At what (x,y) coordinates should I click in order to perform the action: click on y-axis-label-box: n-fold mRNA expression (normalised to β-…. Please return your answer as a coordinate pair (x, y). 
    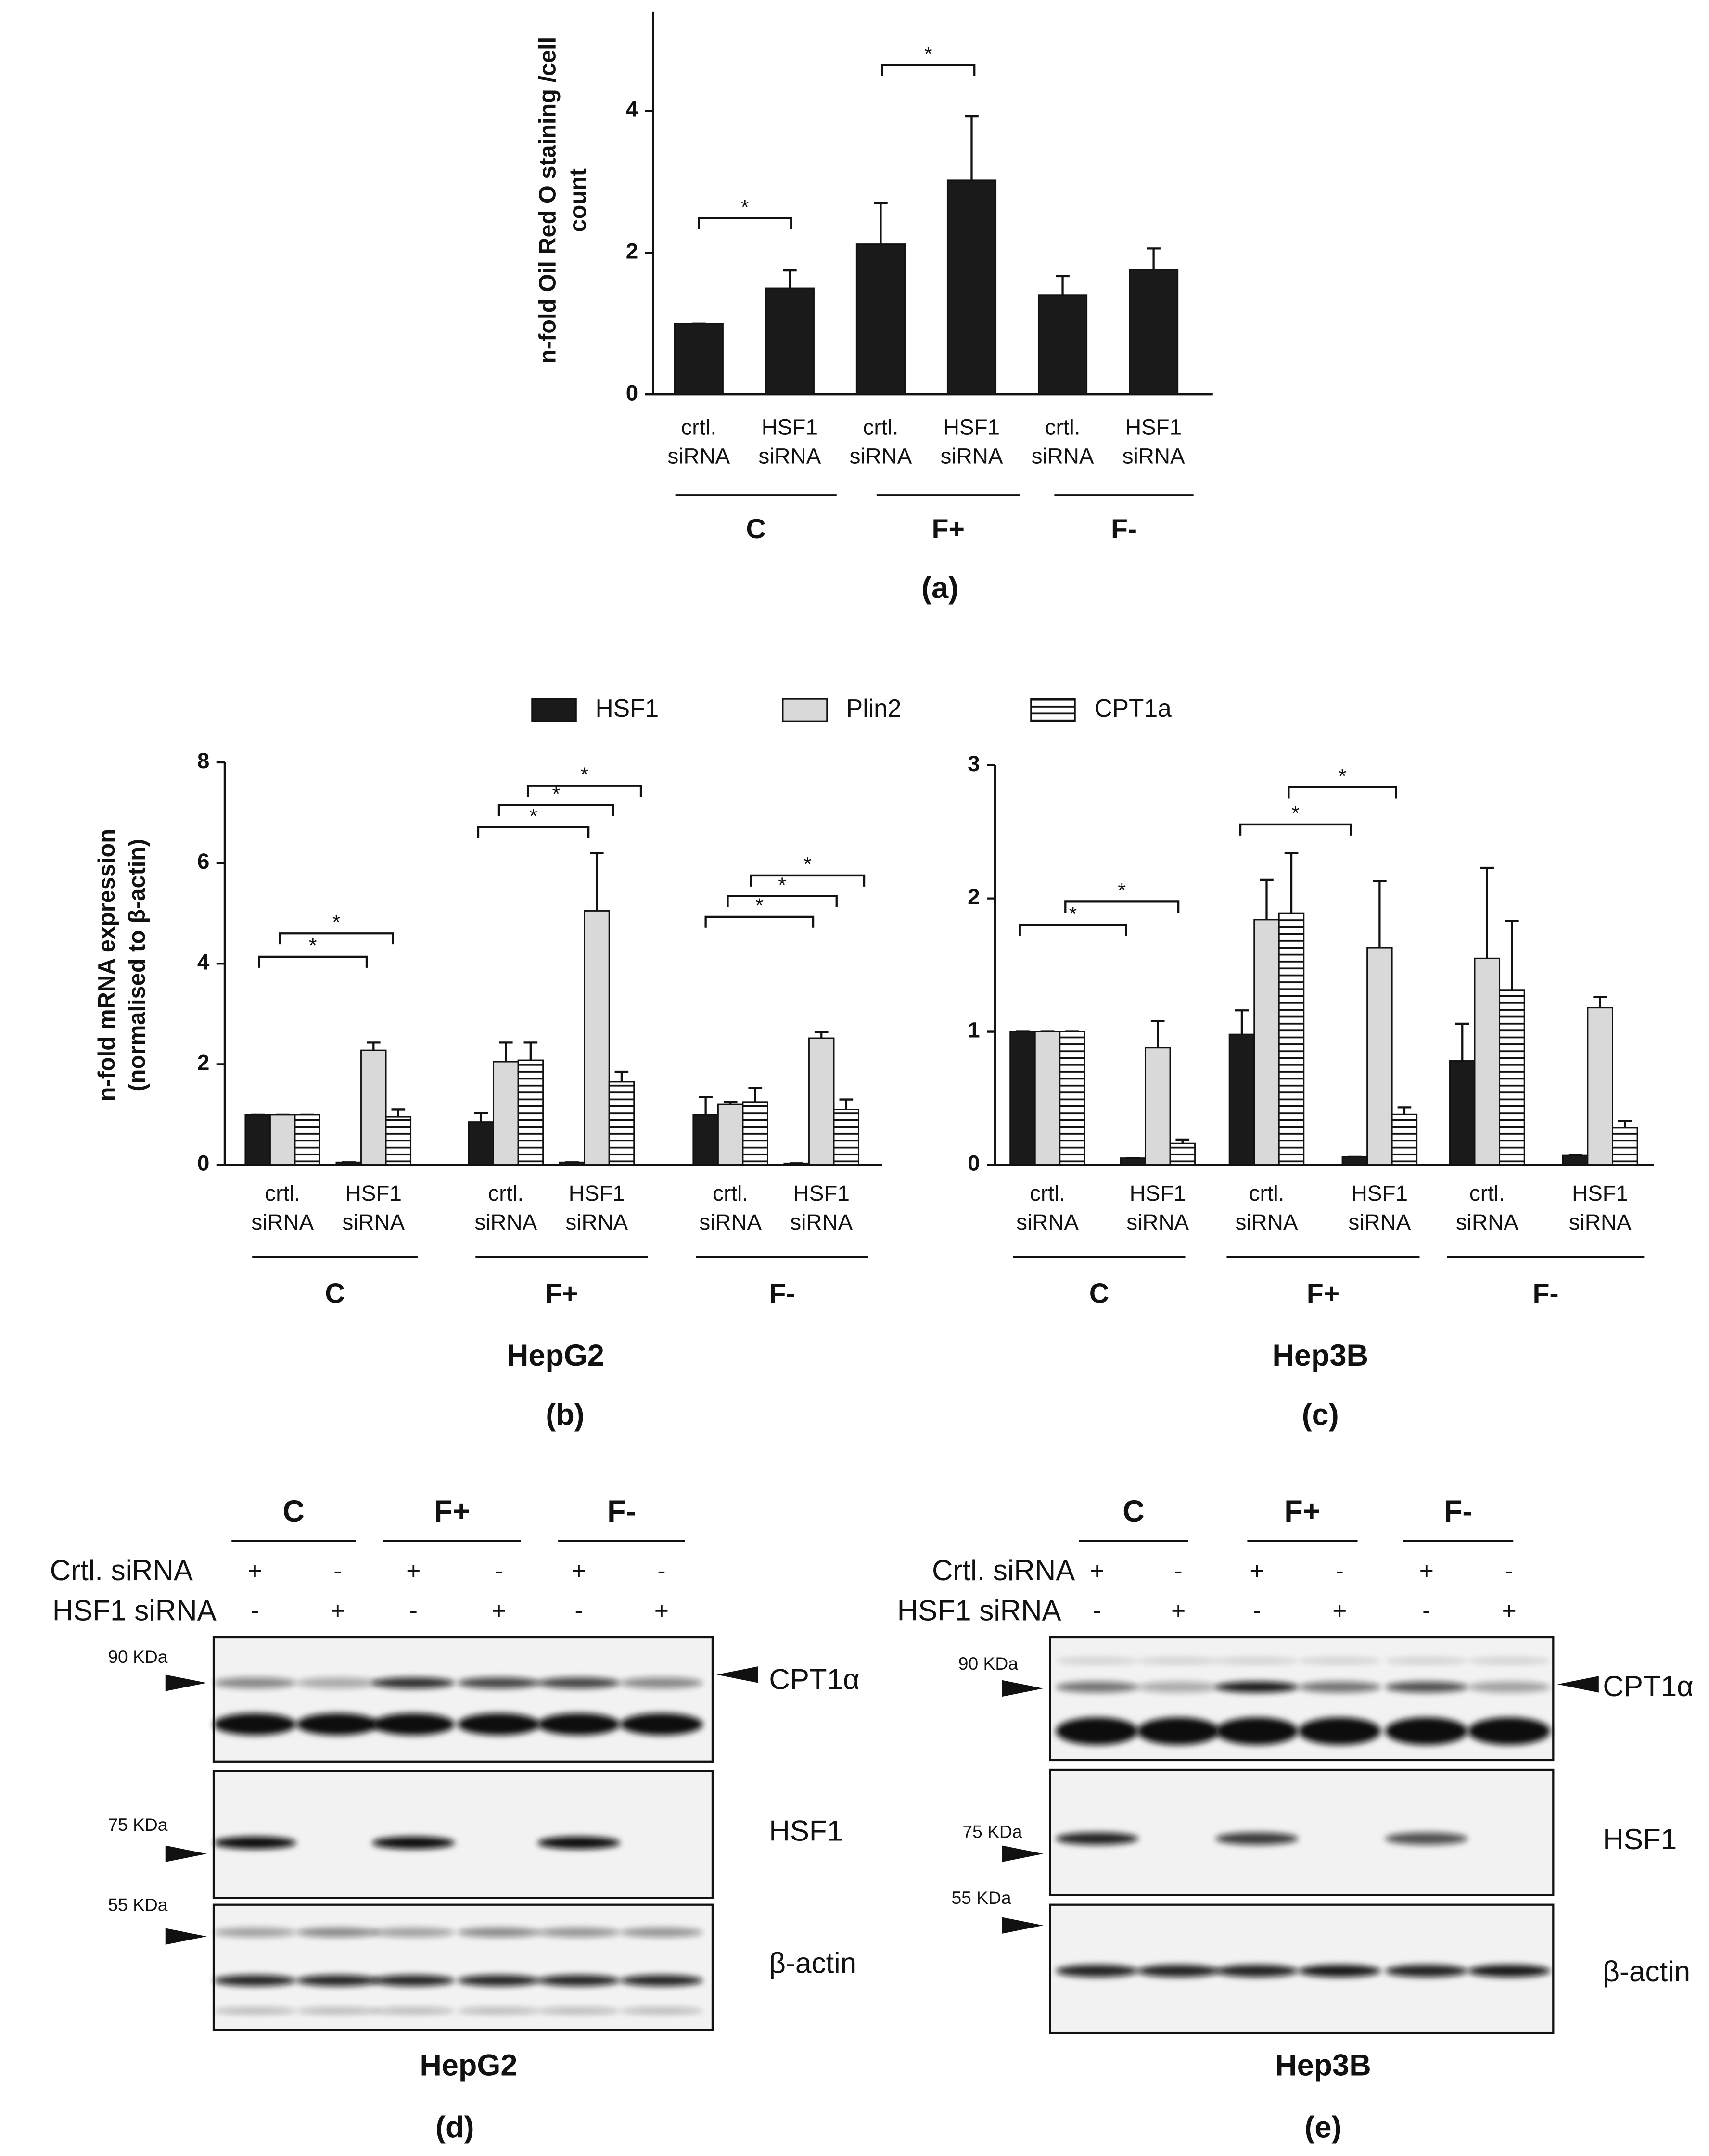
    Looking at the image, I should click on (122, 965).